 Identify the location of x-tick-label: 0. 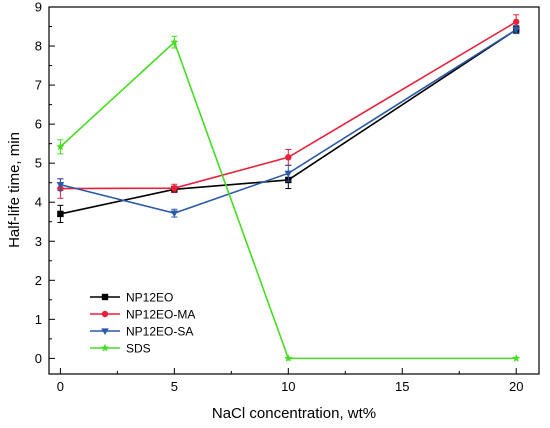
(60, 386).